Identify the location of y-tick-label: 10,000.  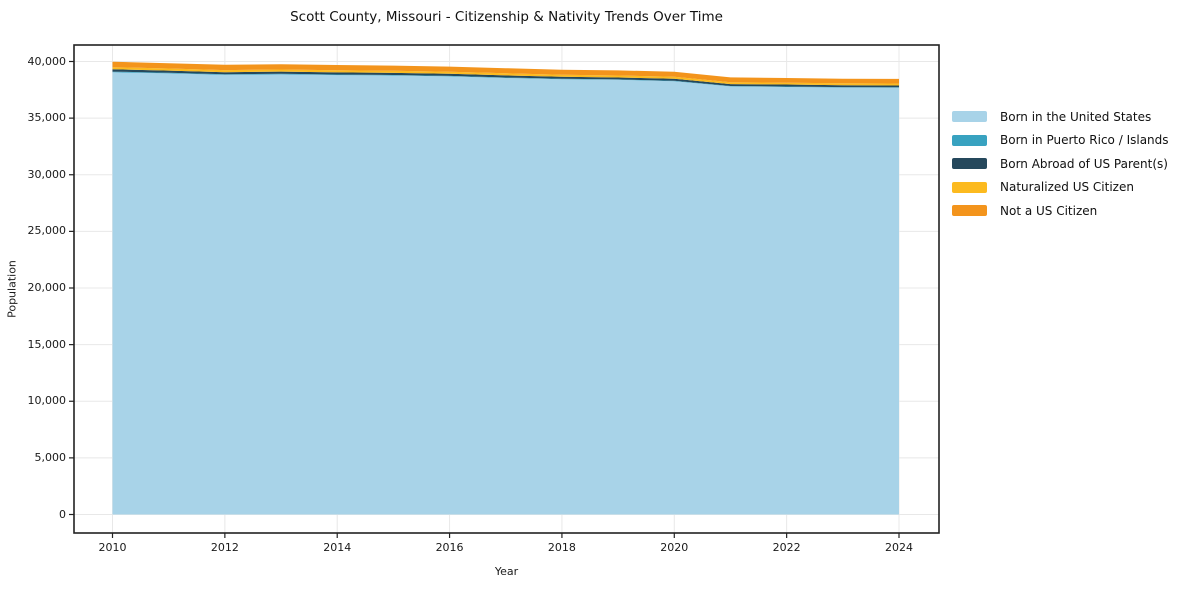
(47, 401).